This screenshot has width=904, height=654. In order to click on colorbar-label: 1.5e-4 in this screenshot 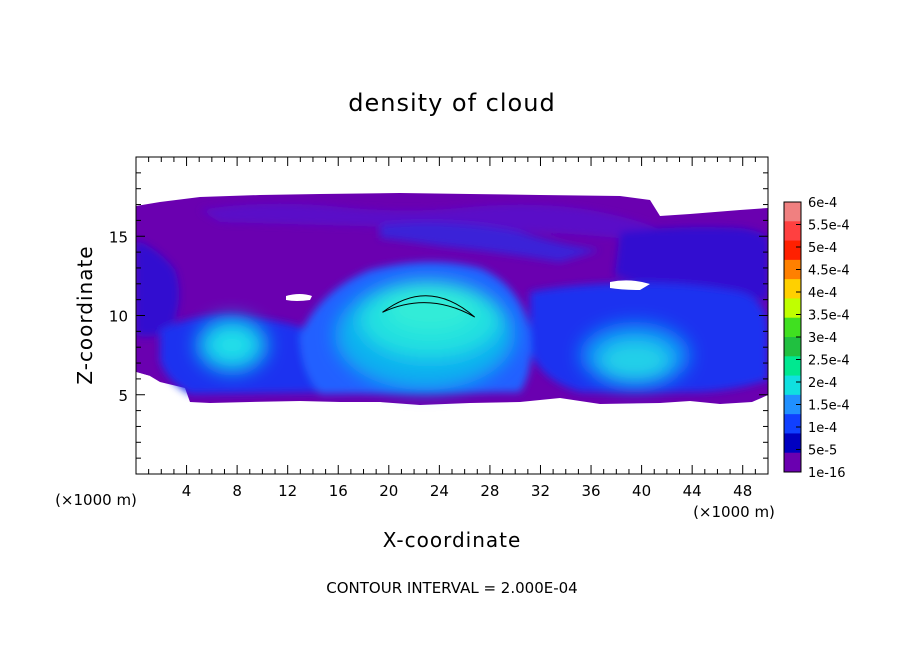, I will do `click(829, 406)`.